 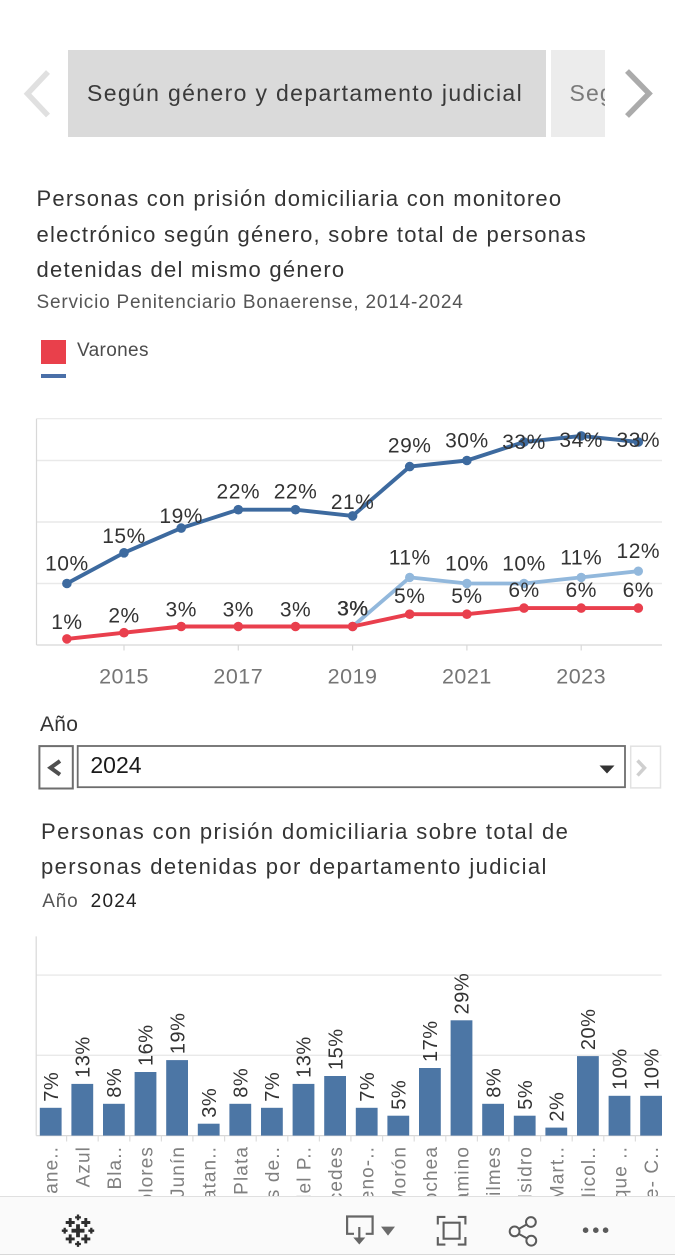 What do you see at coordinates (336, 1171) in the screenshot?
I see `svg-text: Mercedes` at bounding box center [336, 1171].